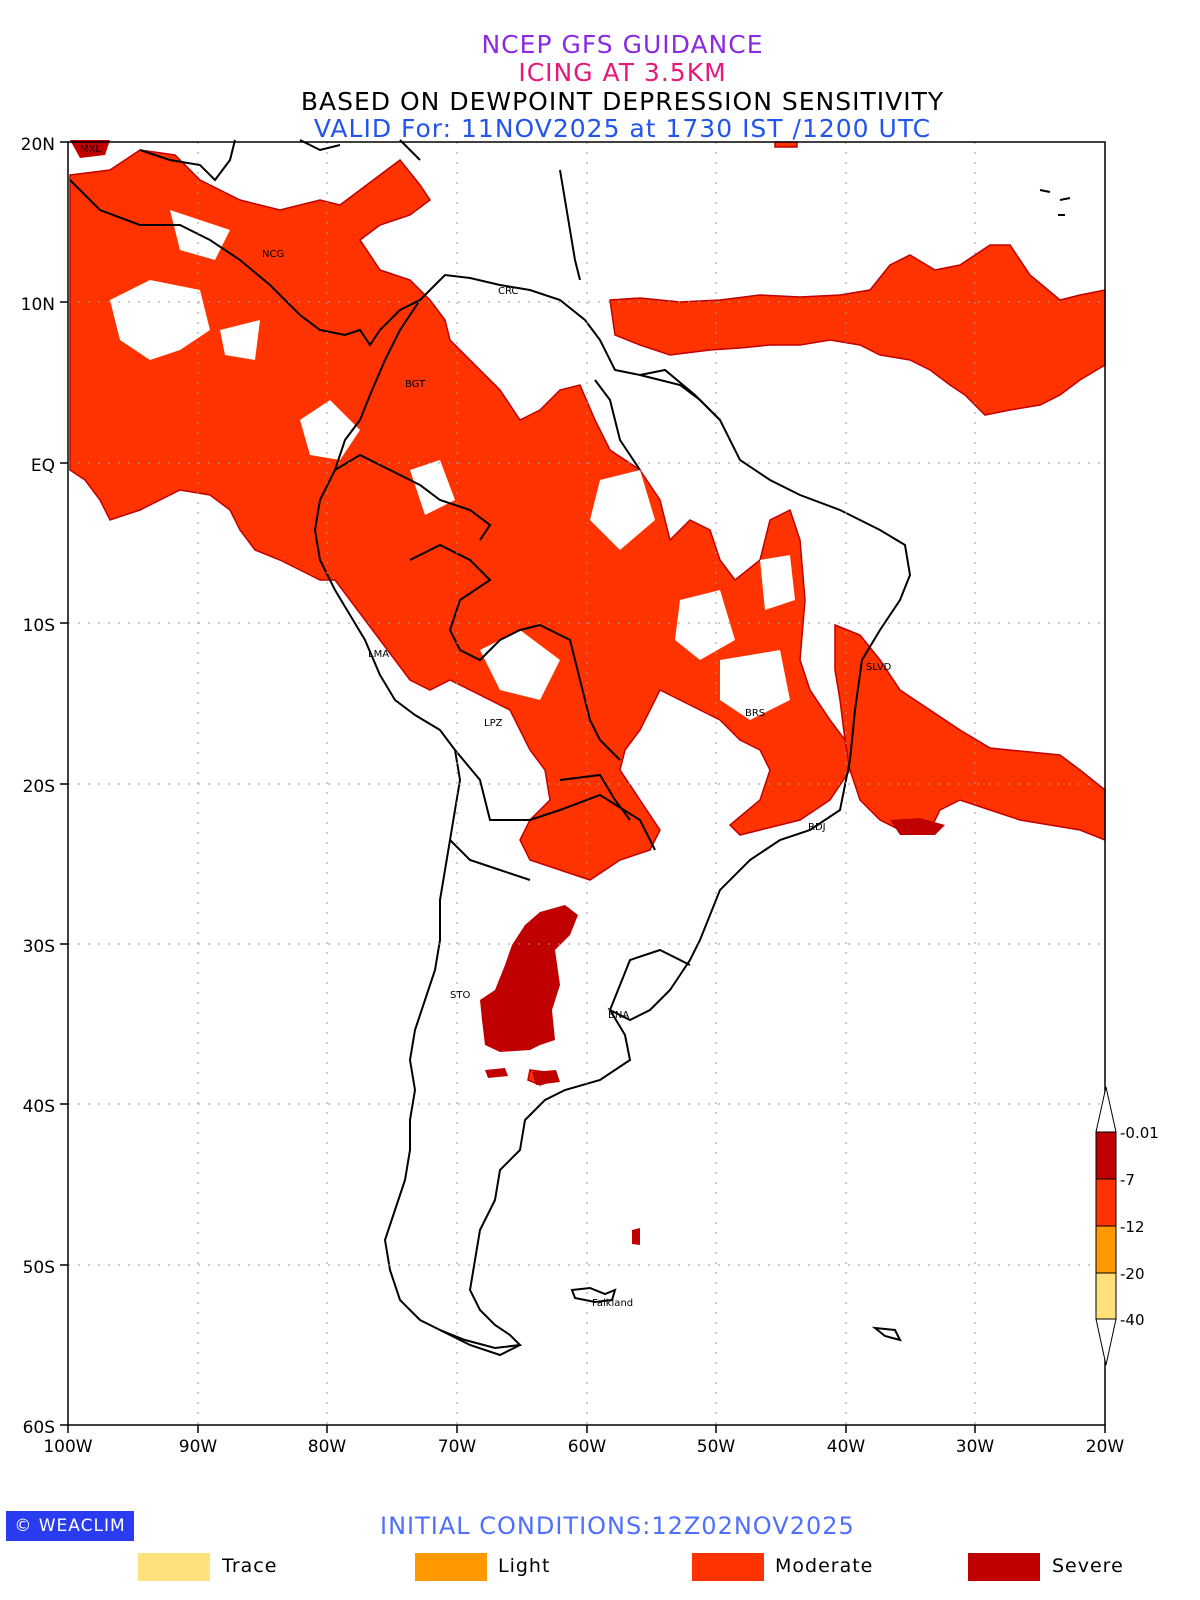 The image size is (1200, 1600). Describe the element at coordinates (460, 995) in the screenshot. I see `city-label: STO` at that location.